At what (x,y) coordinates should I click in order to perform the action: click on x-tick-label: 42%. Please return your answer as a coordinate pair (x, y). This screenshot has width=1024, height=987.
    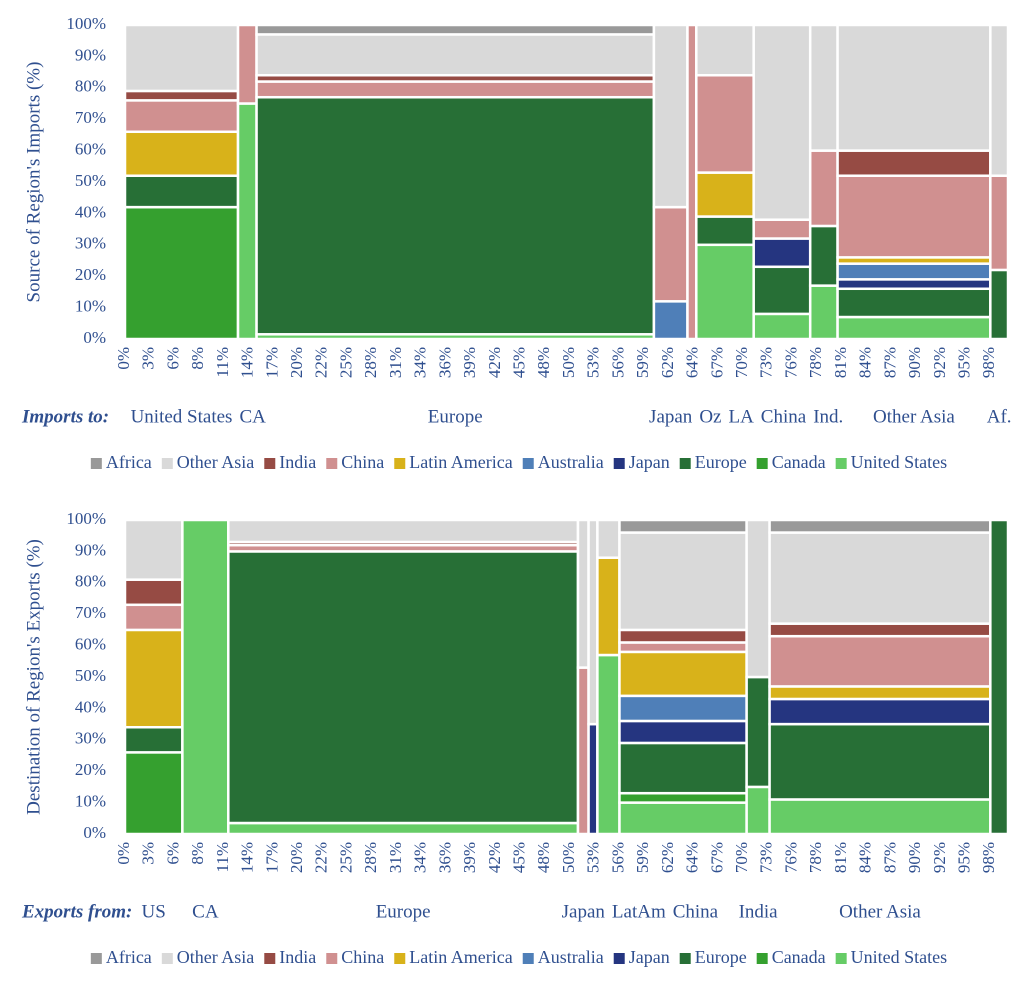
    Looking at the image, I should click on (494, 362).